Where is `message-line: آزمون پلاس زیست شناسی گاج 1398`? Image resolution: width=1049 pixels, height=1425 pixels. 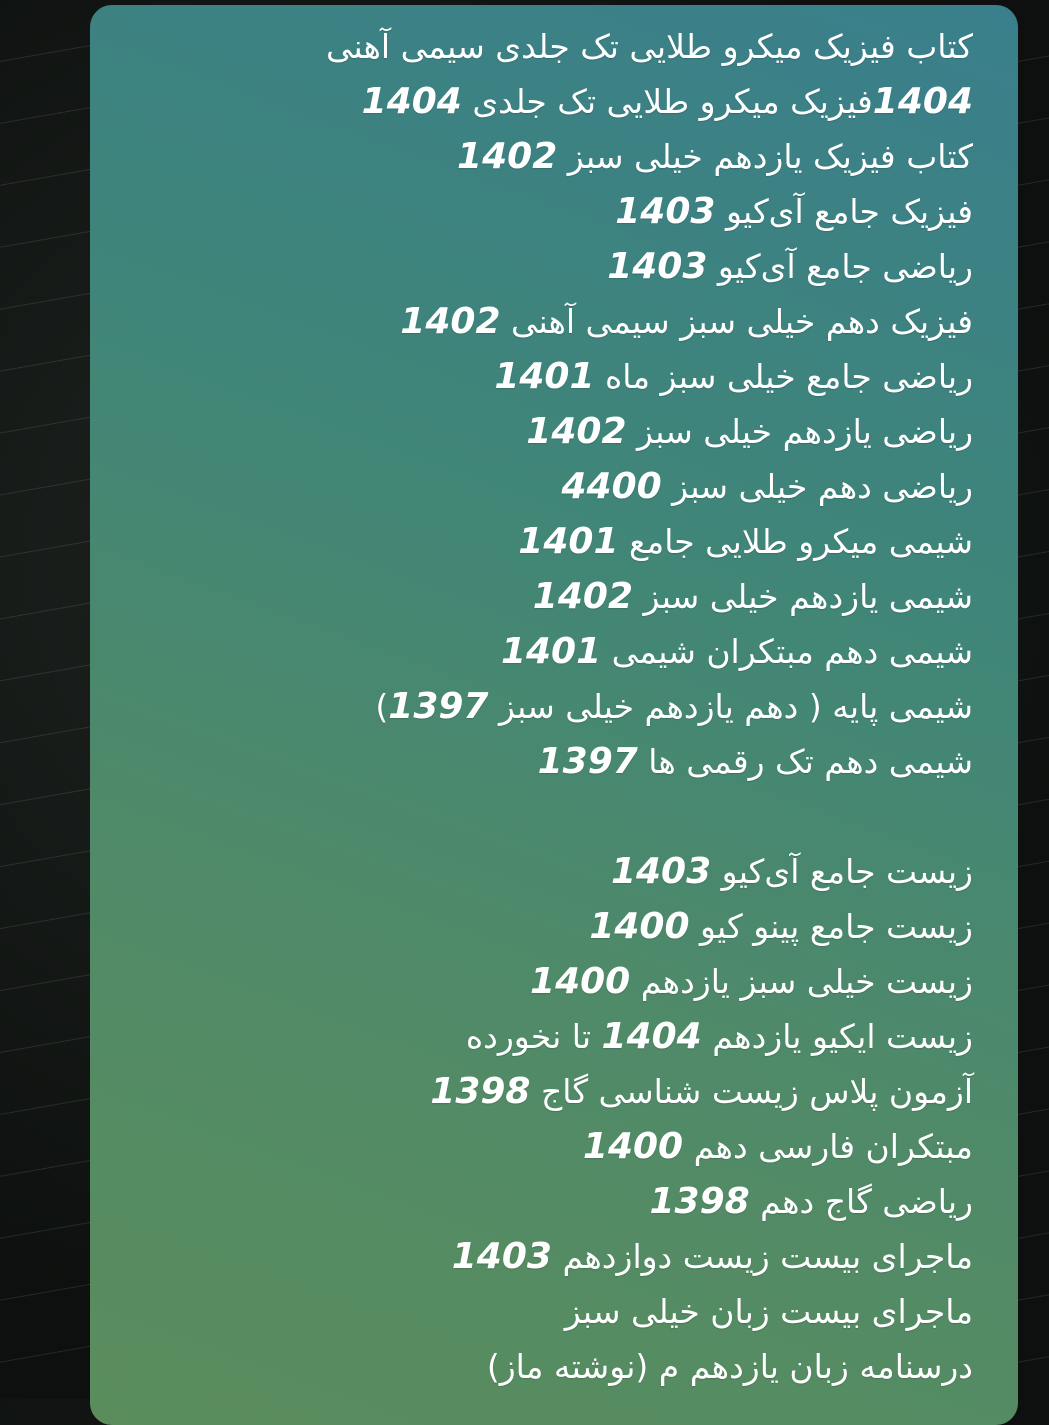 message-line: آزمون پلاس زیست شناسی گاج 1398 is located at coordinates (701, 1091).